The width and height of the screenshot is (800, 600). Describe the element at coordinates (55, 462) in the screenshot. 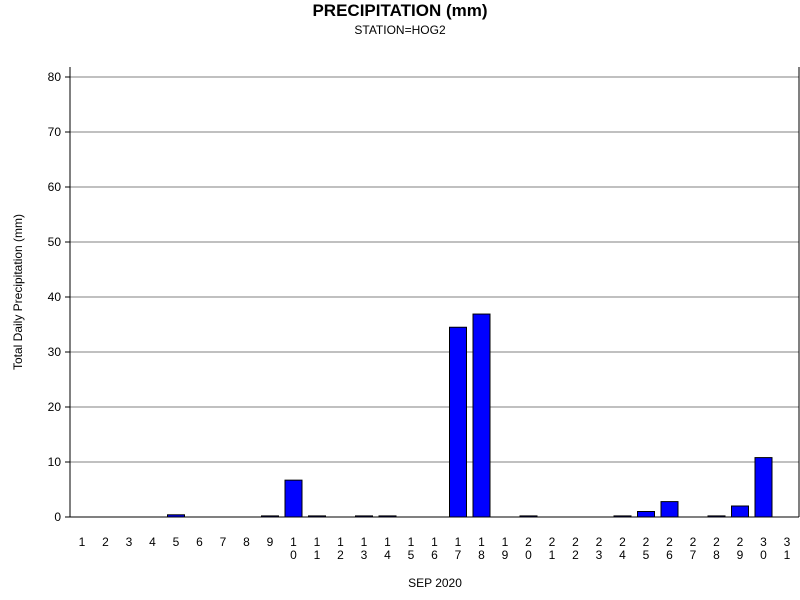

I see `y-tick-label: 10` at that location.